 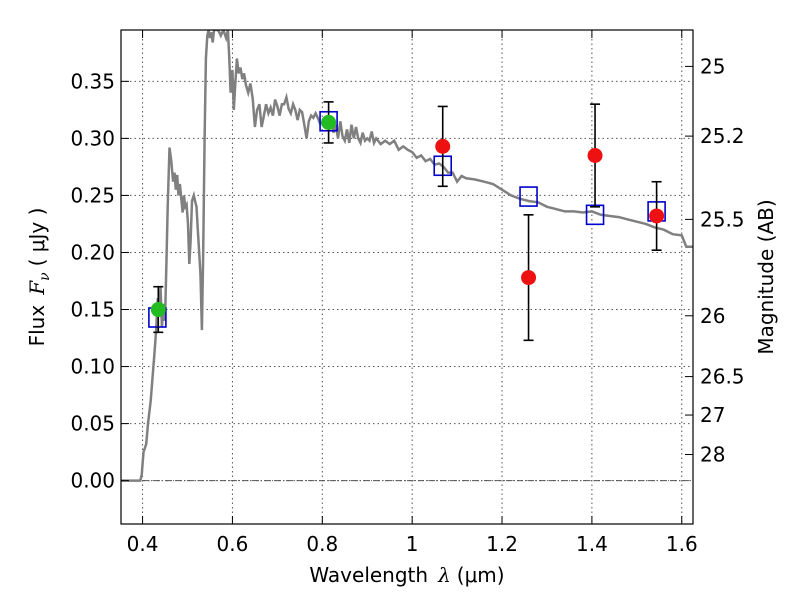 What do you see at coordinates (722, 136) in the screenshot?
I see `right-tick-label: 25.2` at bounding box center [722, 136].